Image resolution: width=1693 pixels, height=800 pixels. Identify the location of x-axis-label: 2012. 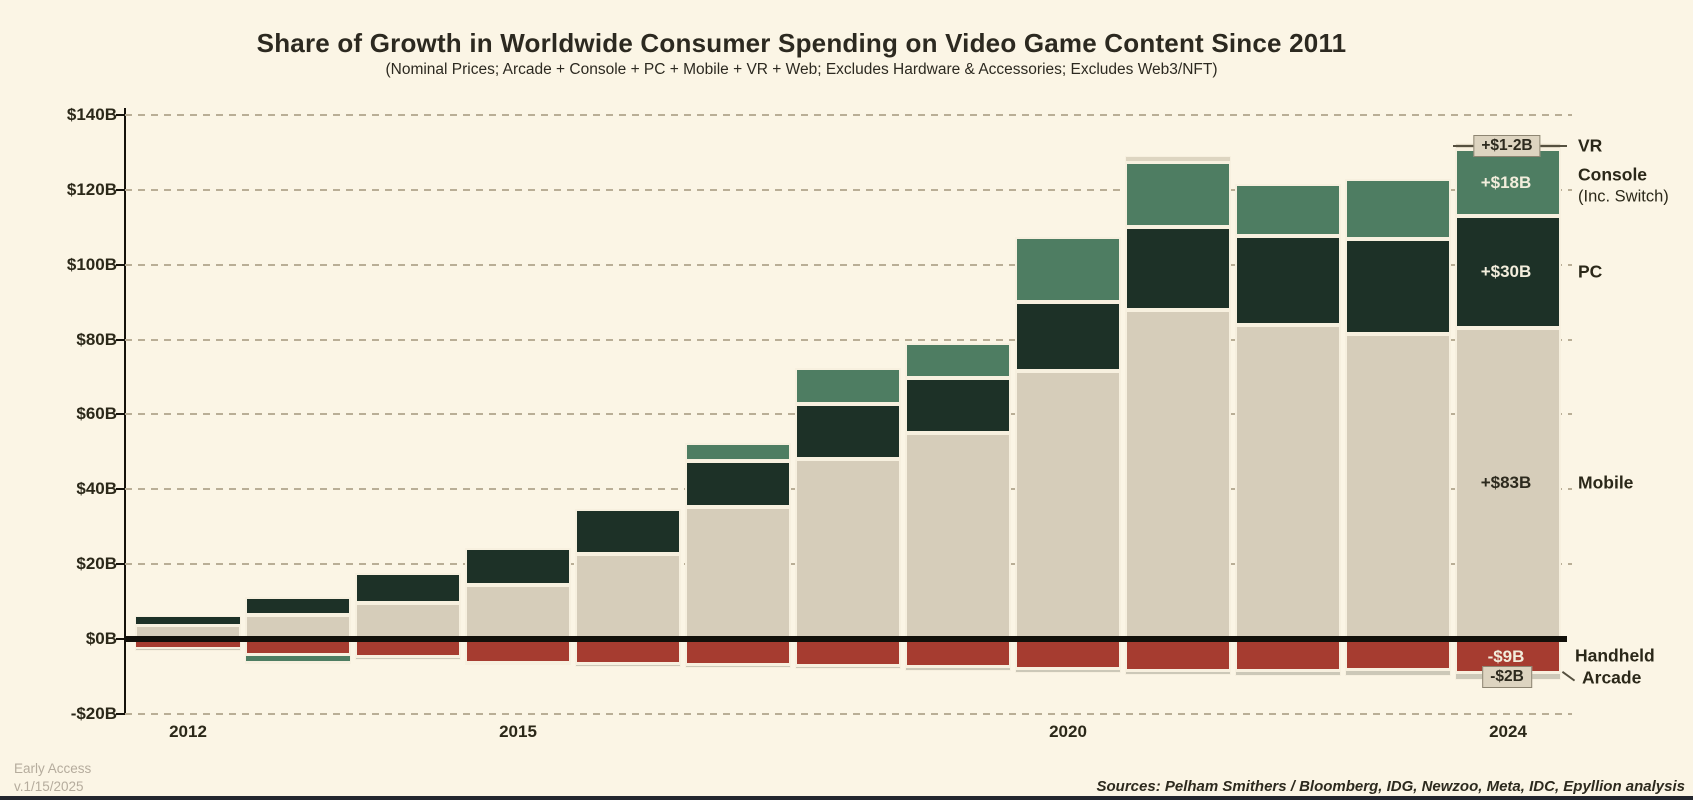
(188, 731).